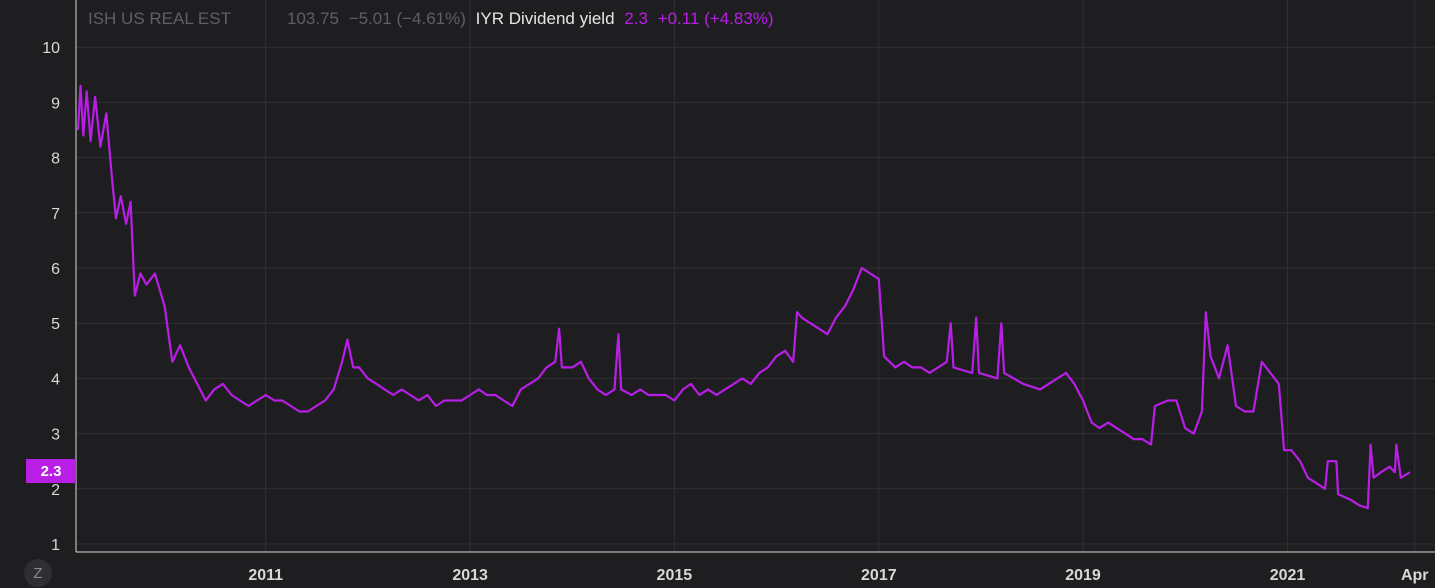  What do you see at coordinates (636, 18) in the screenshot?
I see `legend-series-value: 2.3` at bounding box center [636, 18].